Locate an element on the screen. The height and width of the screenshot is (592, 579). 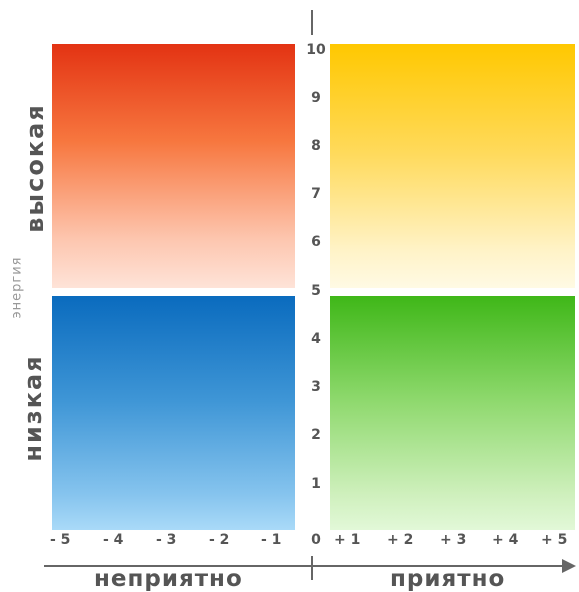
y-axis-low-label: низкая is located at coordinates (33, 408).